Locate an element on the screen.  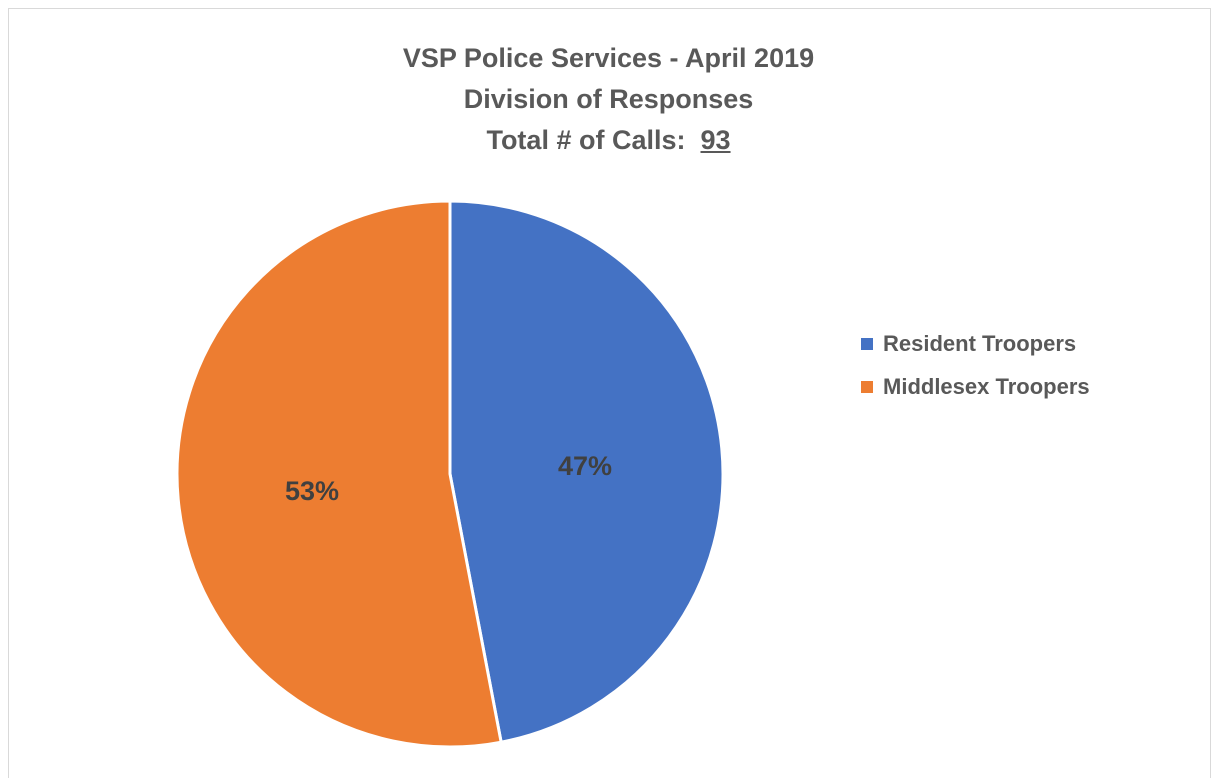
legend: Resident Troopers Middlesex Troopers is located at coordinates (975, 369).